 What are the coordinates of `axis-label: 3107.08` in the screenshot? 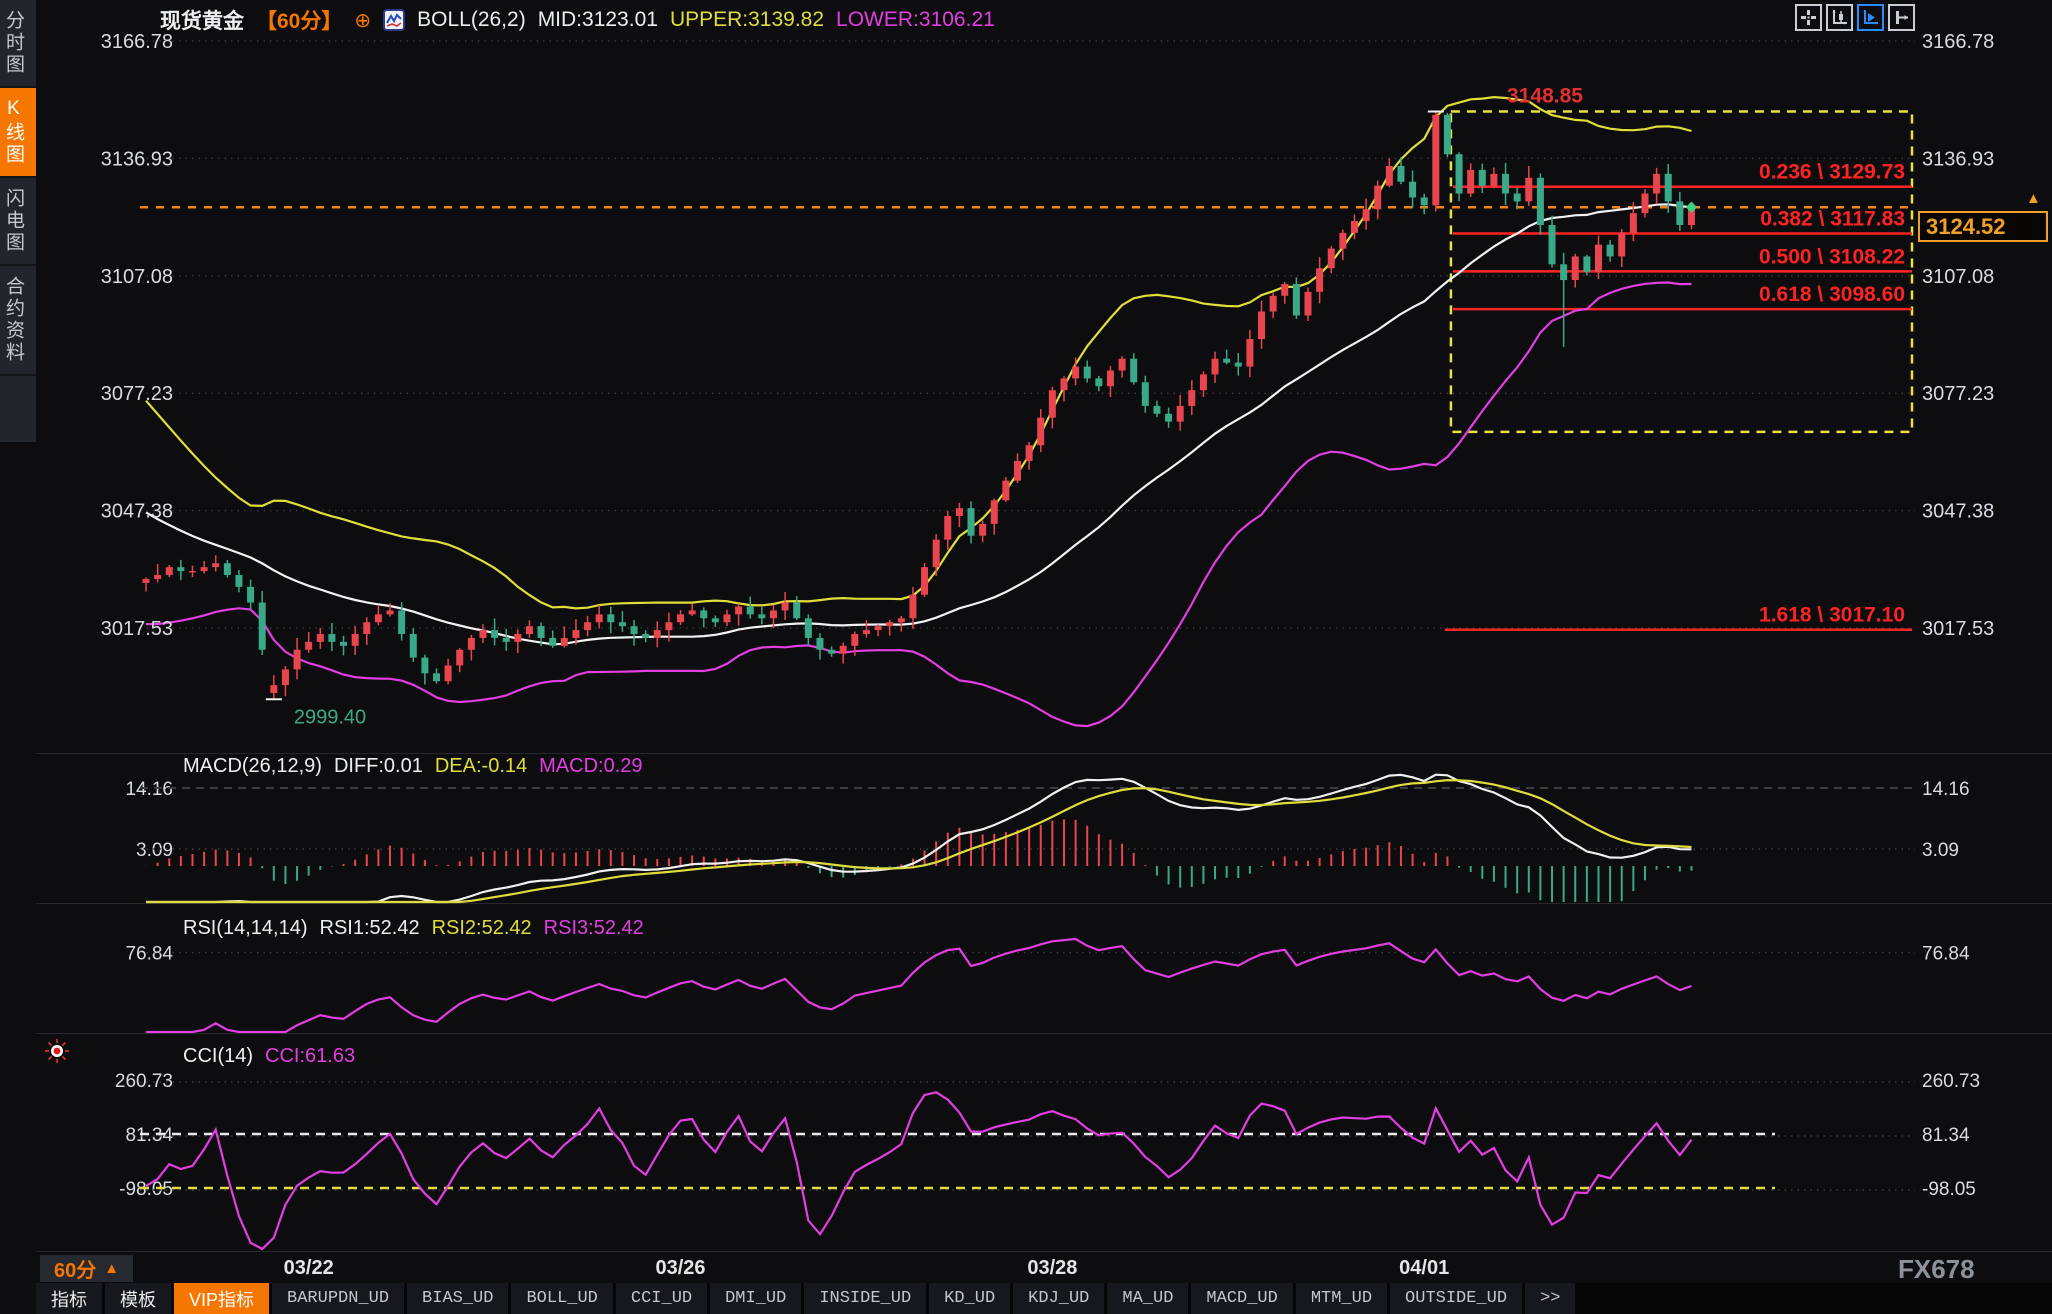 It's located at (1958, 277).